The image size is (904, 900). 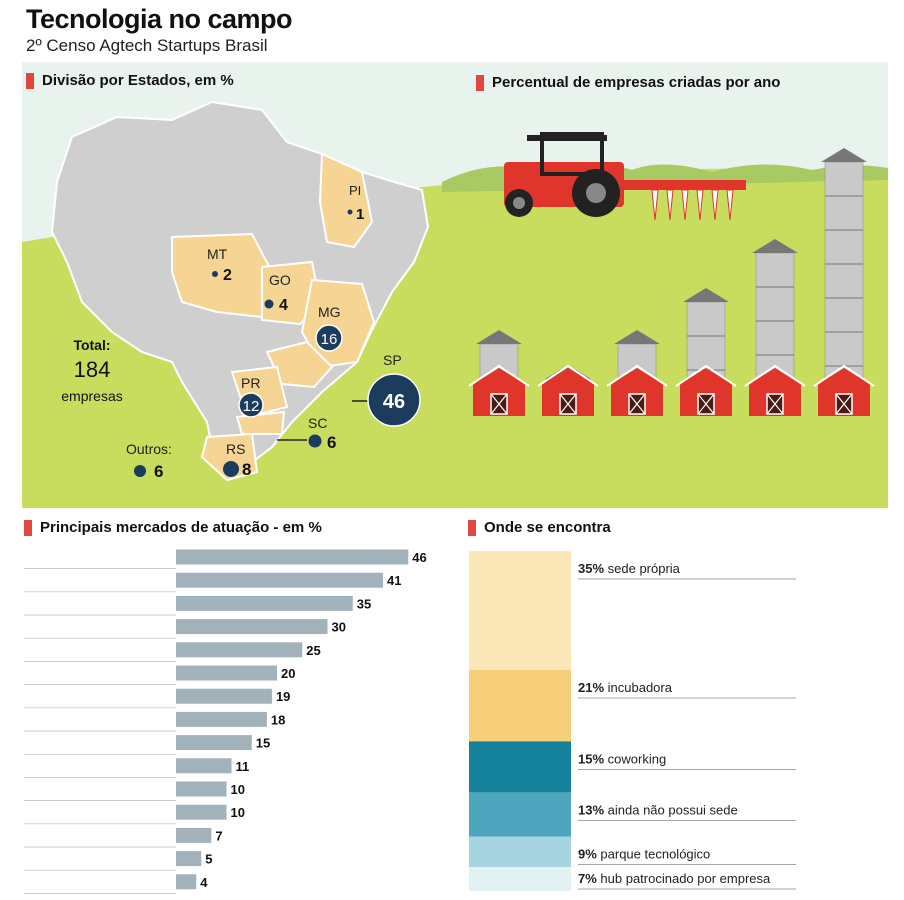 What do you see at coordinates (246, 469) in the screenshot?
I see `value-rs: 8` at bounding box center [246, 469].